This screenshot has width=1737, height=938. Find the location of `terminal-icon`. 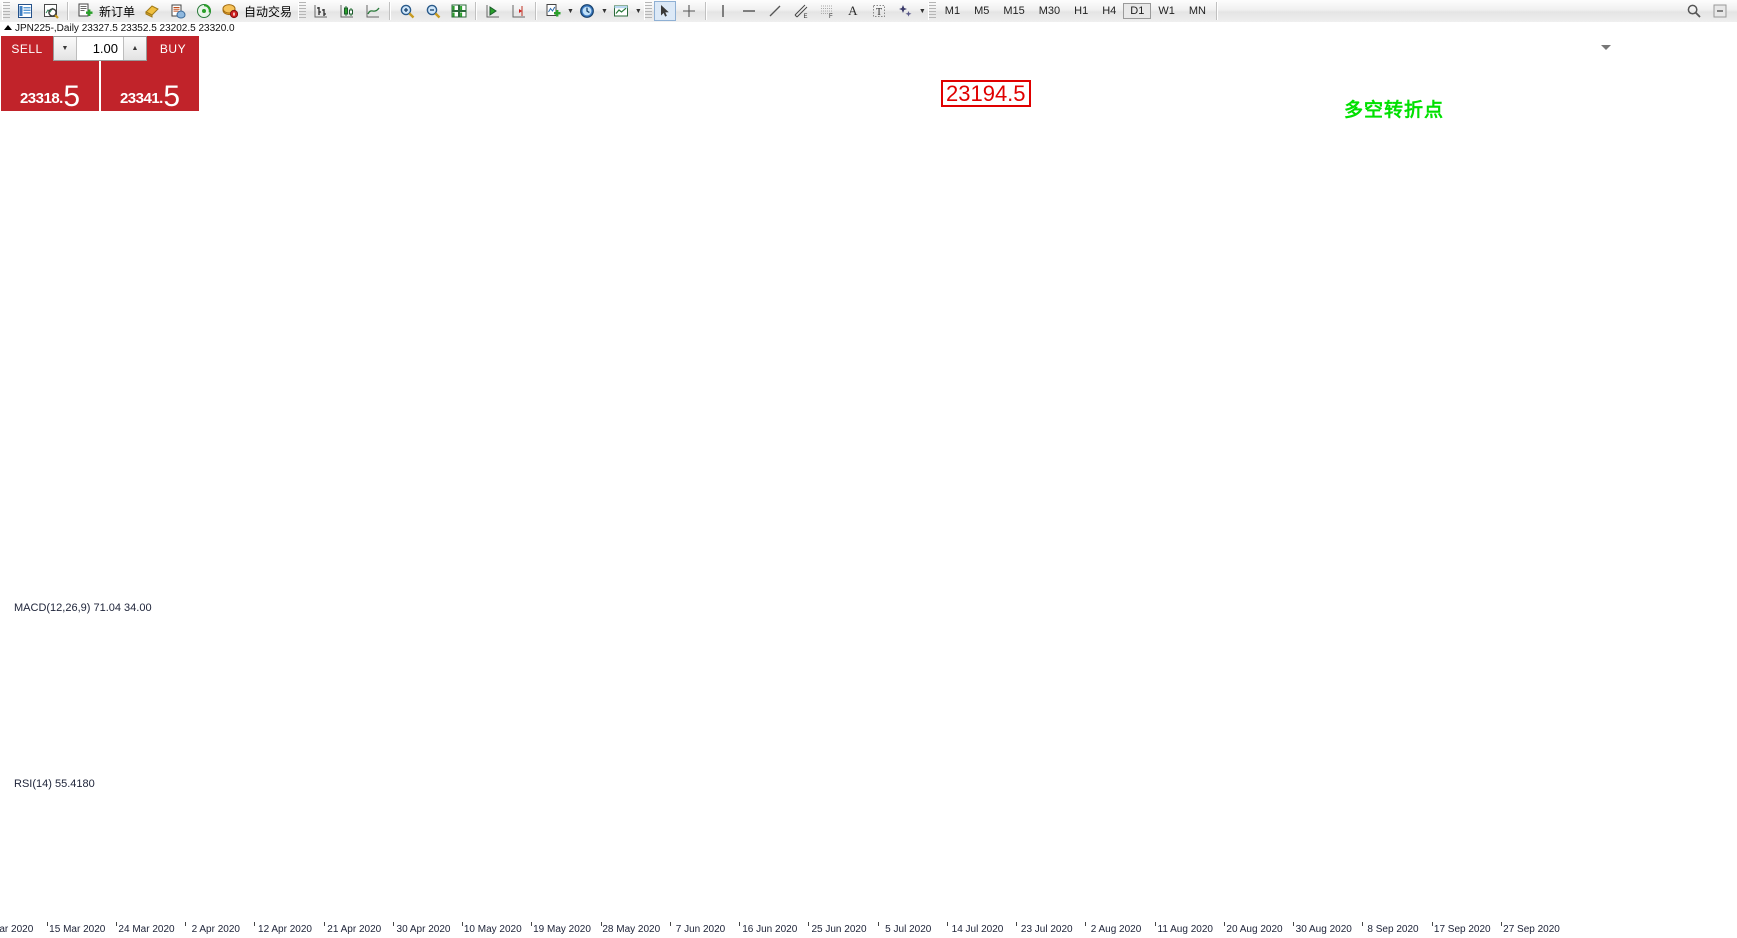

terminal-icon is located at coordinates (178, 11).